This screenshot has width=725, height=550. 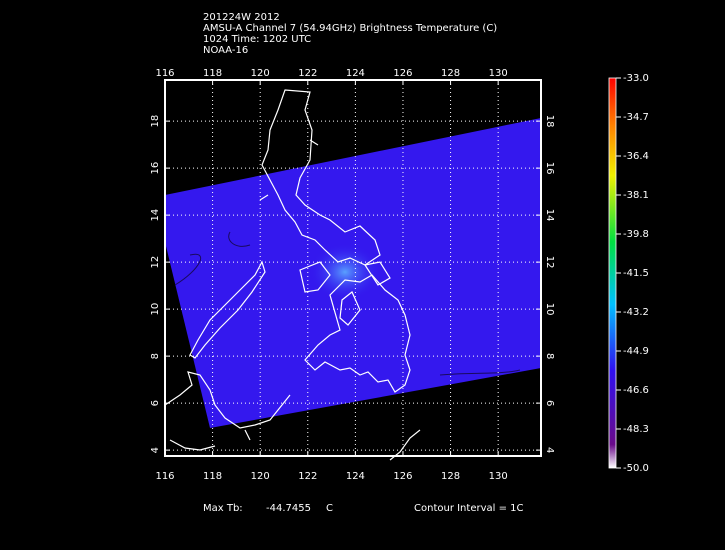 What do you see at coordinates (227, 309) in the screenshot?
I see `palawan` at bounding box center [227, 309].